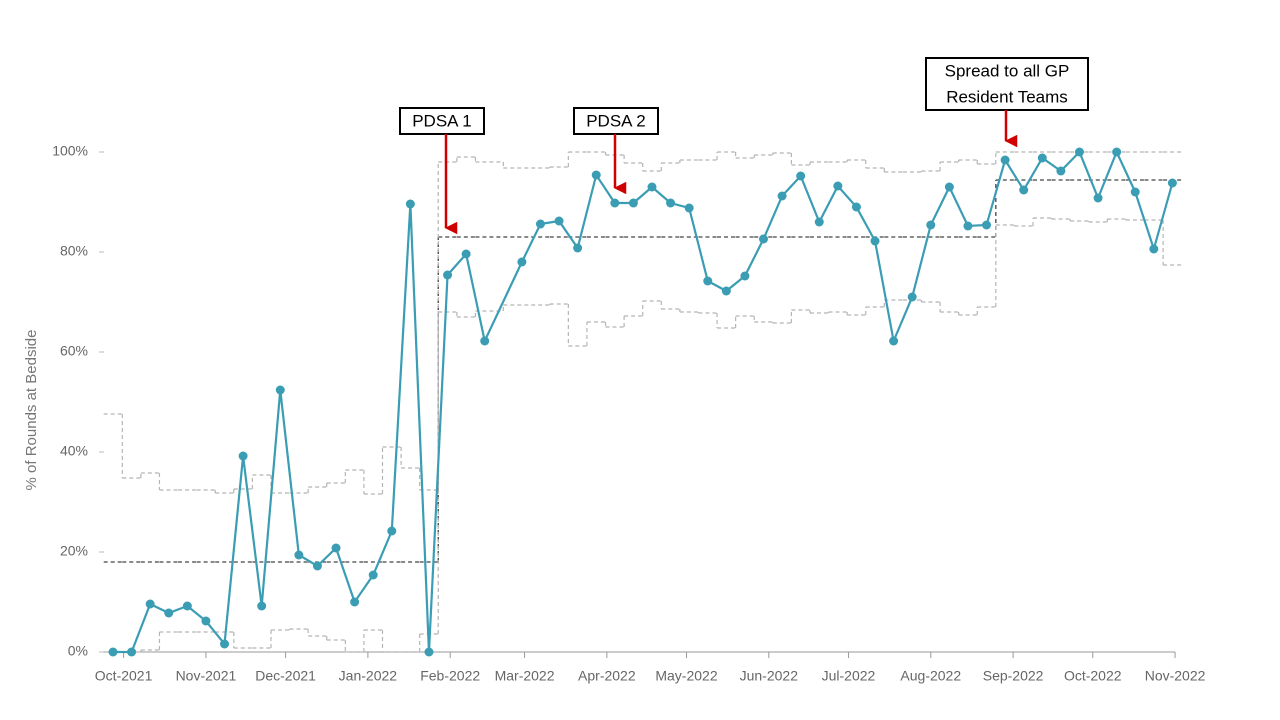  I want to click on x-tick-label: Oct-2022, so click(1093, 676).